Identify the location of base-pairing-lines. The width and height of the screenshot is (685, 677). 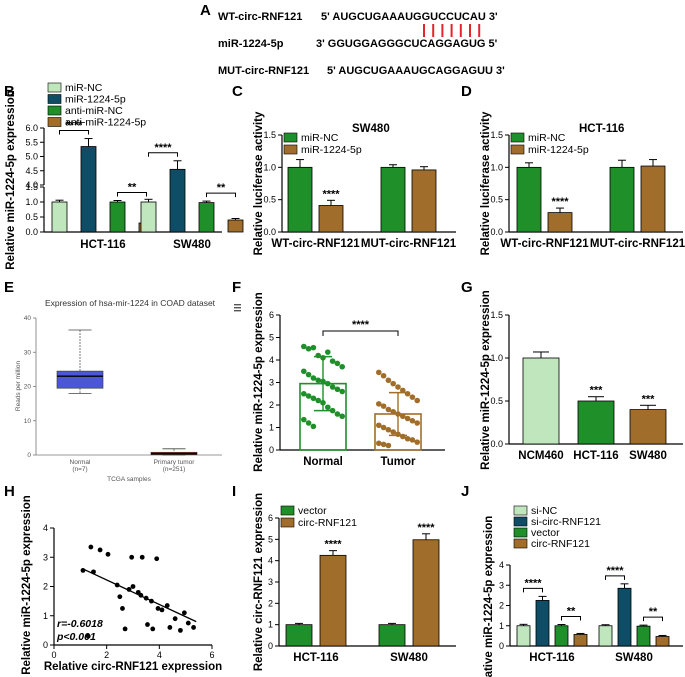
(452, 30).